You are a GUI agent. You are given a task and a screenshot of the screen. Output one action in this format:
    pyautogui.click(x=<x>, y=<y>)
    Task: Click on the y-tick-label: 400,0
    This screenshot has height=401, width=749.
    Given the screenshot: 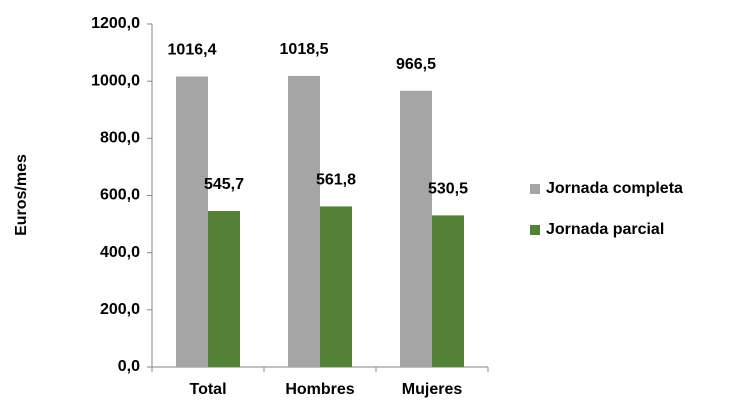 What is the action you would take?
    pyautogui.click(x=120, y=252)
    